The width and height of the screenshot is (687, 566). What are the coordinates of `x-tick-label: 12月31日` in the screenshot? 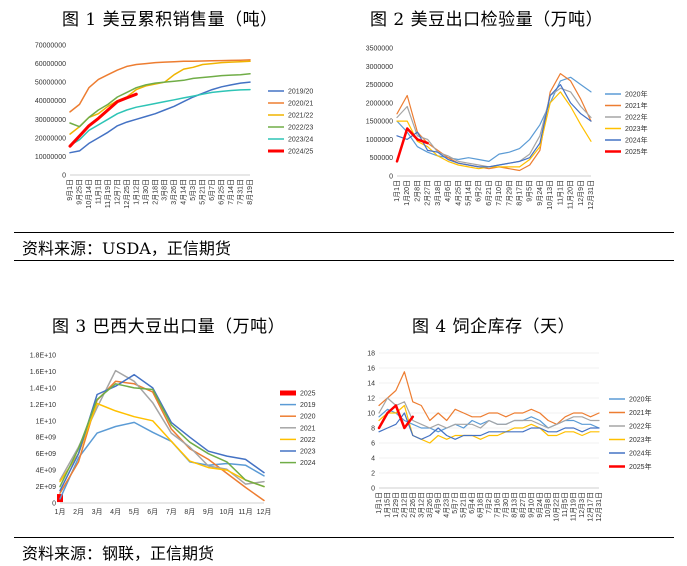 It's located at (599, 507).